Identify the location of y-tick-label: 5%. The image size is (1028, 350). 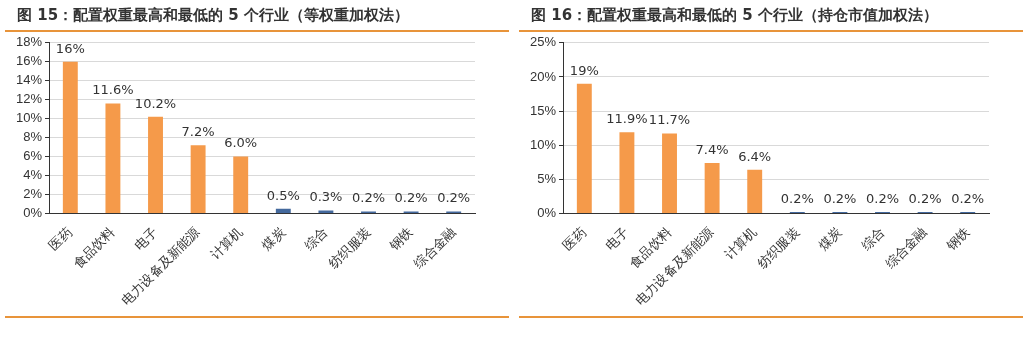
(547, 178).